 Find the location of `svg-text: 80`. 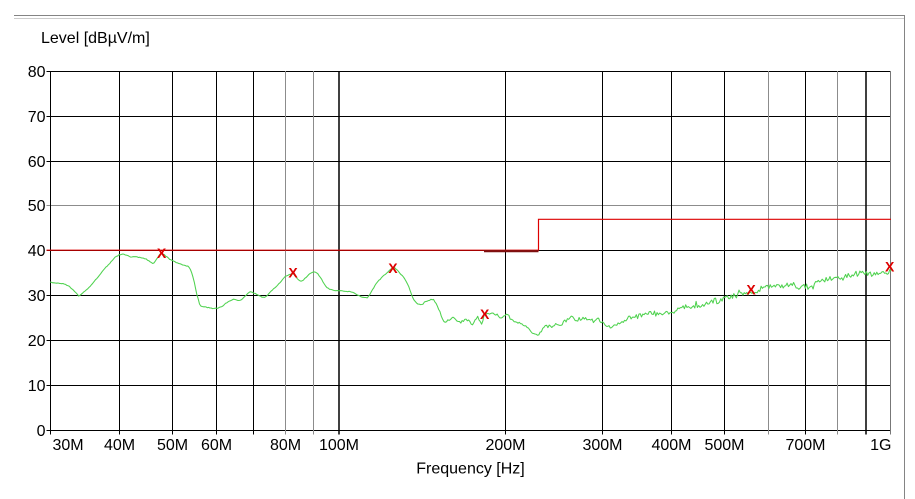

svg-text: 80 is located at coordinates (37, 72).